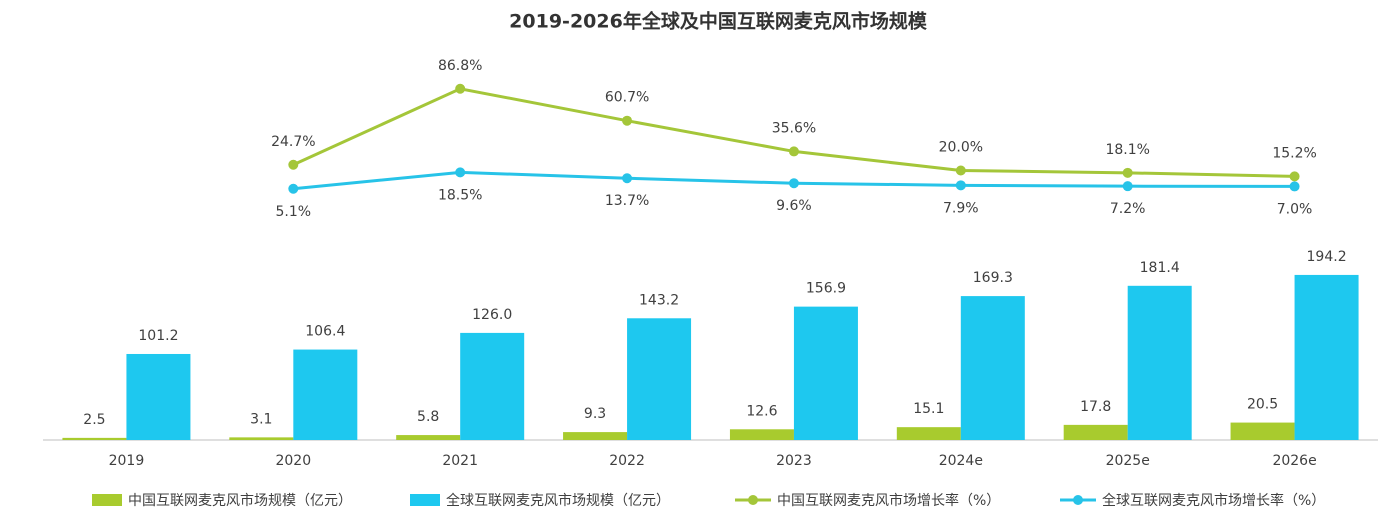 This screenshot has width=1399, height=525. What do you see at coordinates (293, 142) in the screenshot?
I see `data-label: 24.7%` at bounding box center [293, 142].